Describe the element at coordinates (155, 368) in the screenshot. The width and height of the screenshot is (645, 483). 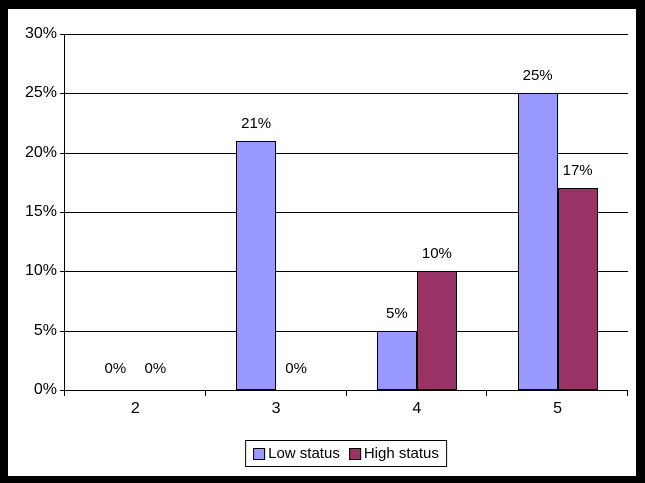
I see `data-label-high-status-2: 0%` at that location.